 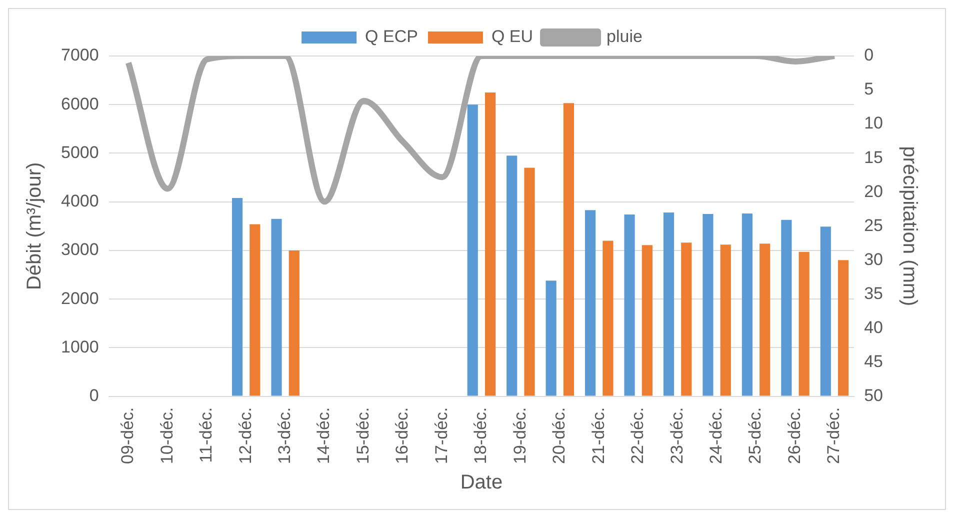 What do you see at coordinates (512, 36) in the screenshot?
I see `legend-label: Q EU` at bounding box center [512, 36].